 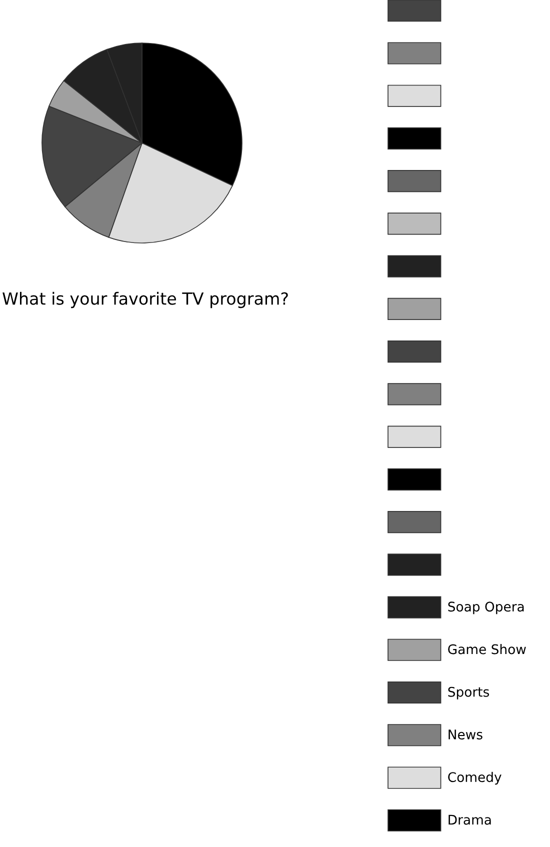 What do you see at coordinates (469, 819) in the screenshot?
I see `legend-label: Drama` at bounding box center [469, 819].